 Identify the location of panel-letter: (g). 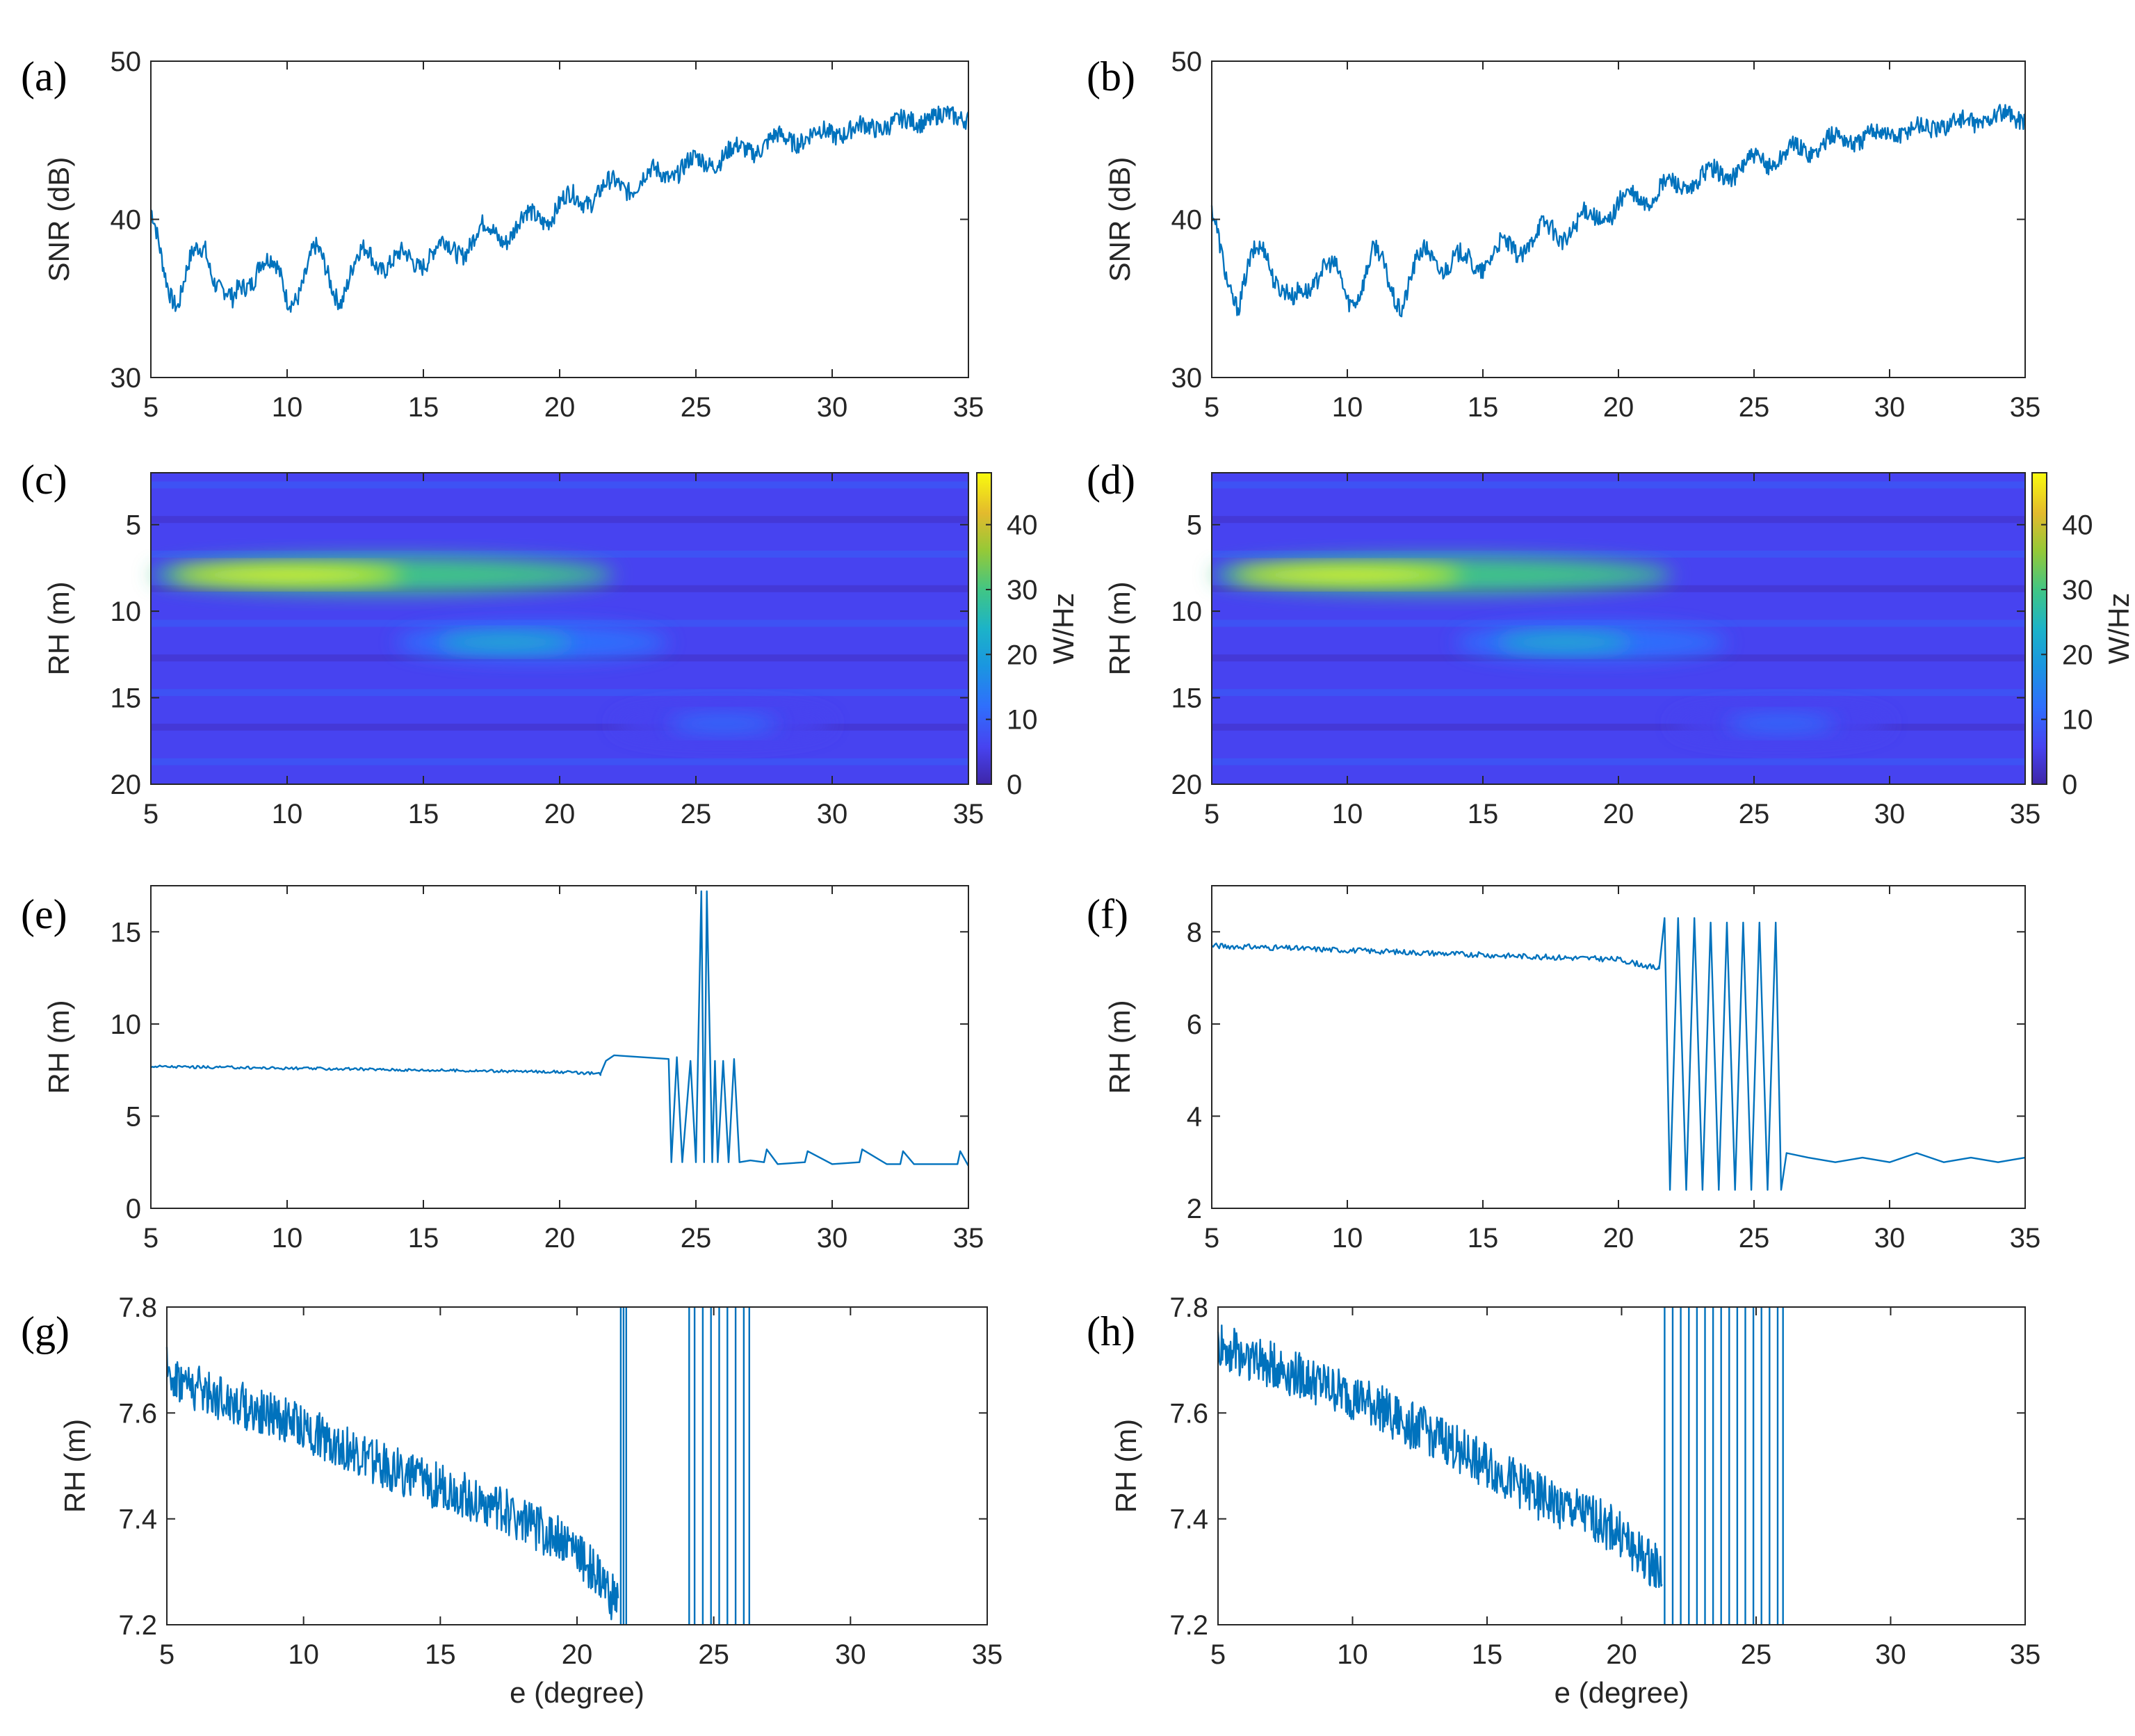
(45, 1331).